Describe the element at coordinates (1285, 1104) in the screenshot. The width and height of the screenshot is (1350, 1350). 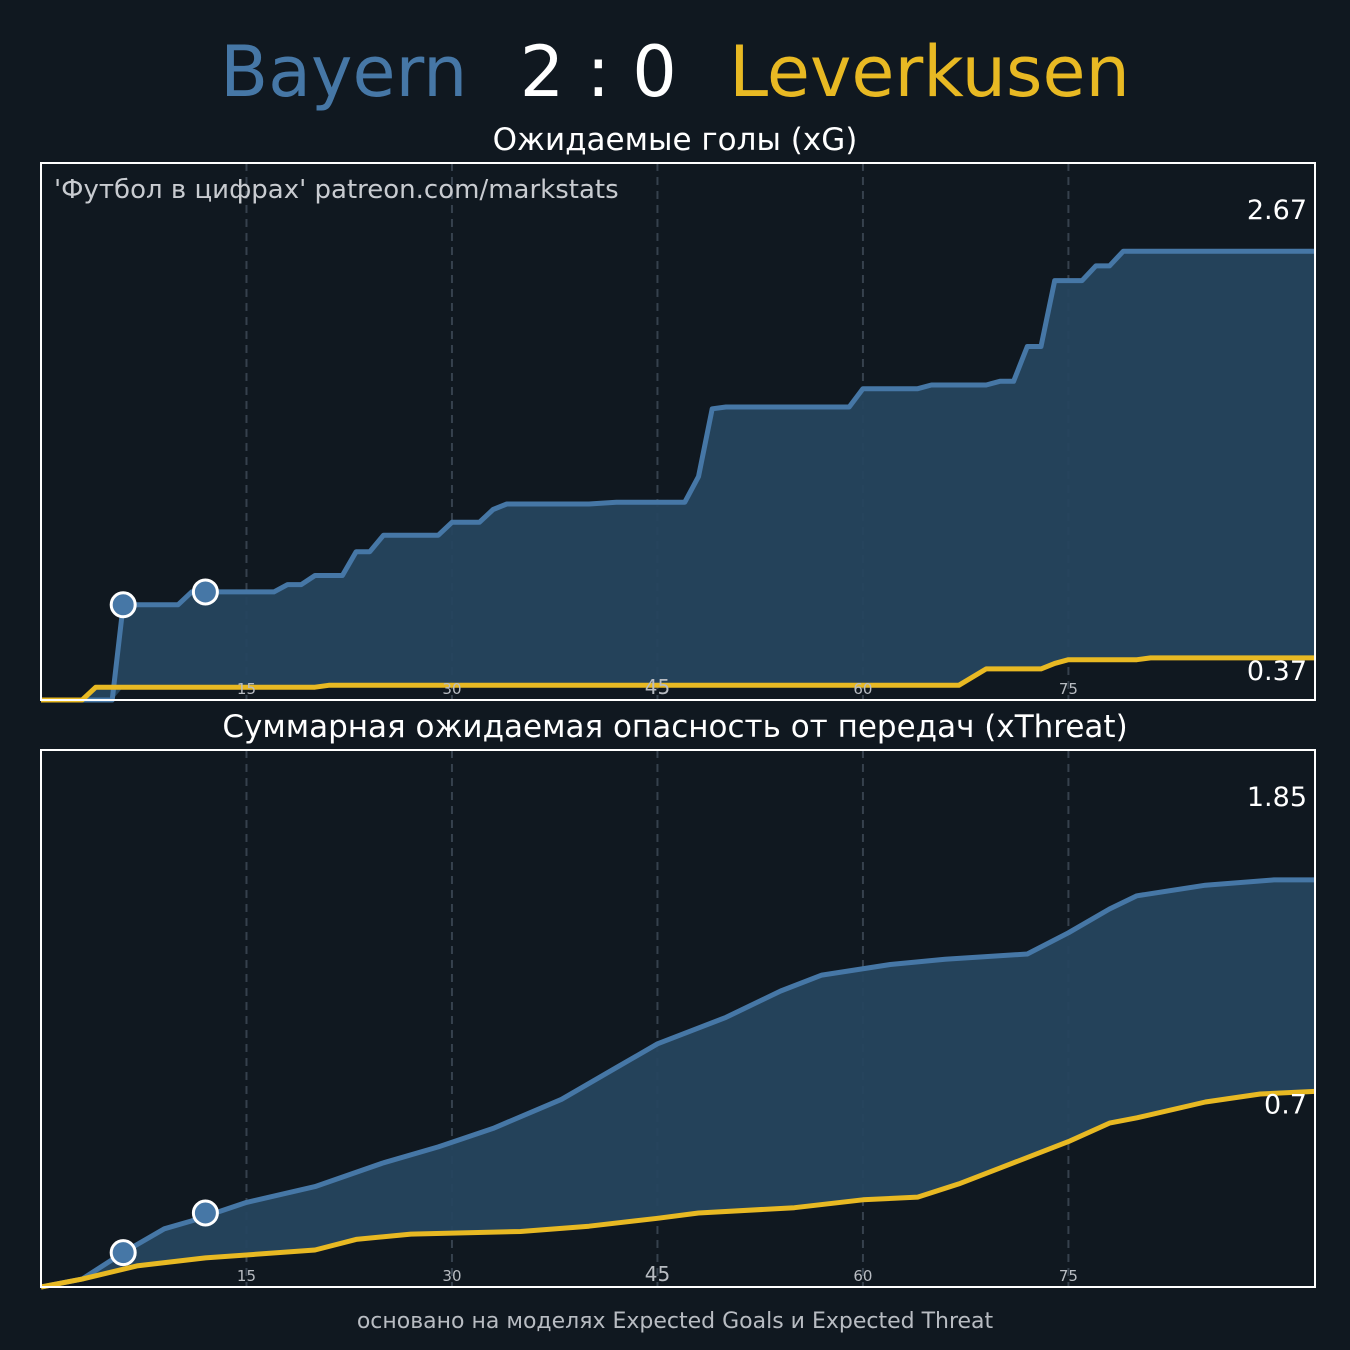
I see `end-label-leverkusen: 0.7` at that location.